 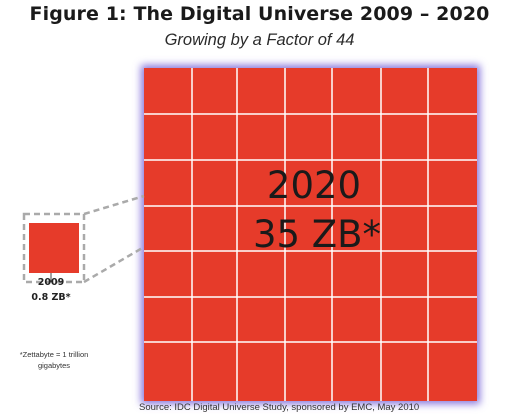 What do you see at coordinates (317, 234) in the screenshot?
I see `big-square-amount-label: 35 ZB*` at bounding box center [317, 234].